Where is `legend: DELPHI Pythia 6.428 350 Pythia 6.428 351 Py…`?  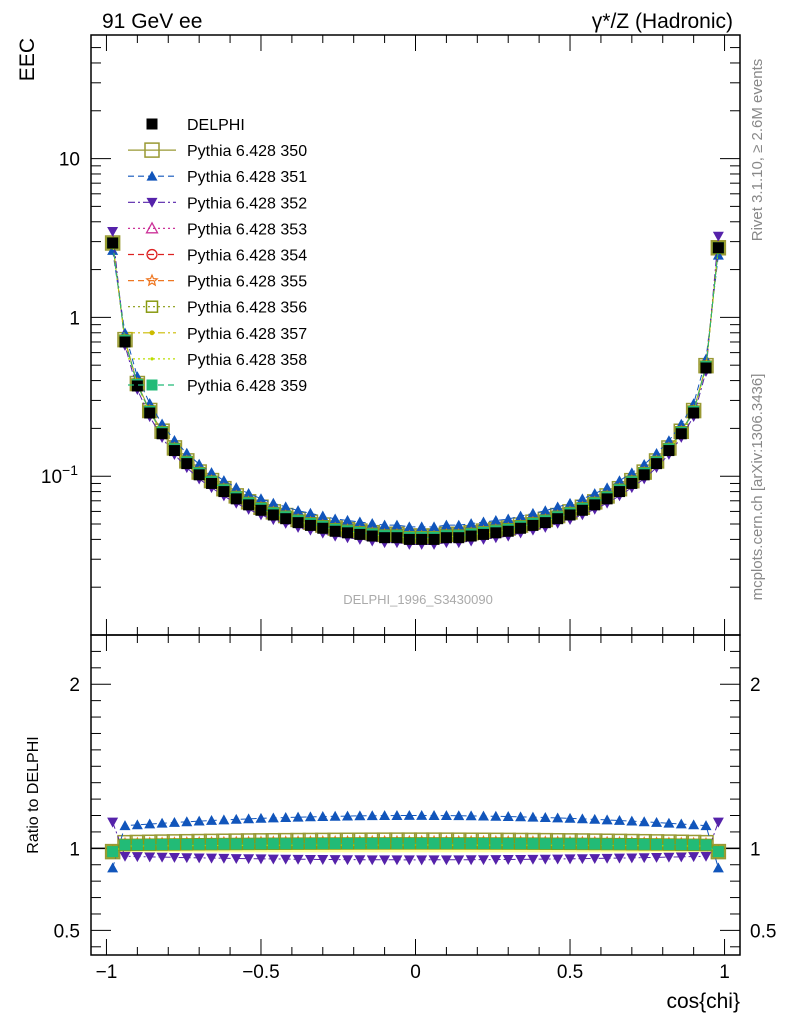 legend: DELPHI Pythia 6.428 350 Pythia 6.428 351 Py… is located at coordinates (217, 256).